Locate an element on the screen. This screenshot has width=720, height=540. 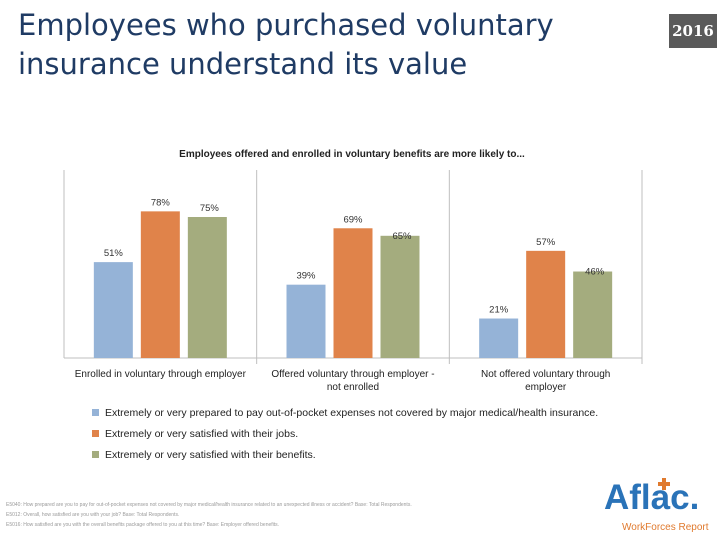
data-label: 51% is located at coordinates (114, 253).